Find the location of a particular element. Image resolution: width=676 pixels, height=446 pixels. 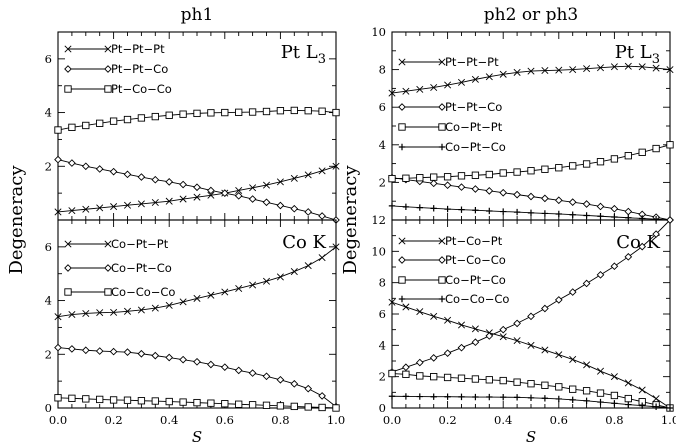

y-tick-label: 12 is located at coordinates (378, 220).